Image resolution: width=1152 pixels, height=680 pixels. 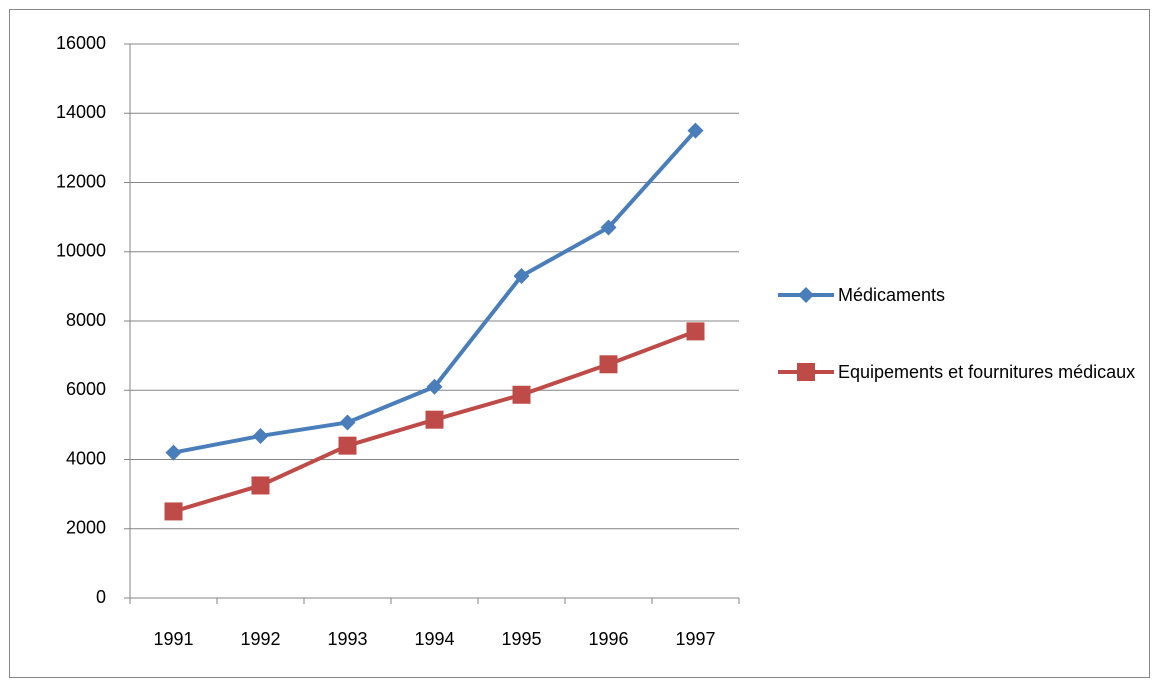 I want to click on y-tick-label: 4000, so click(x=86, y=458).